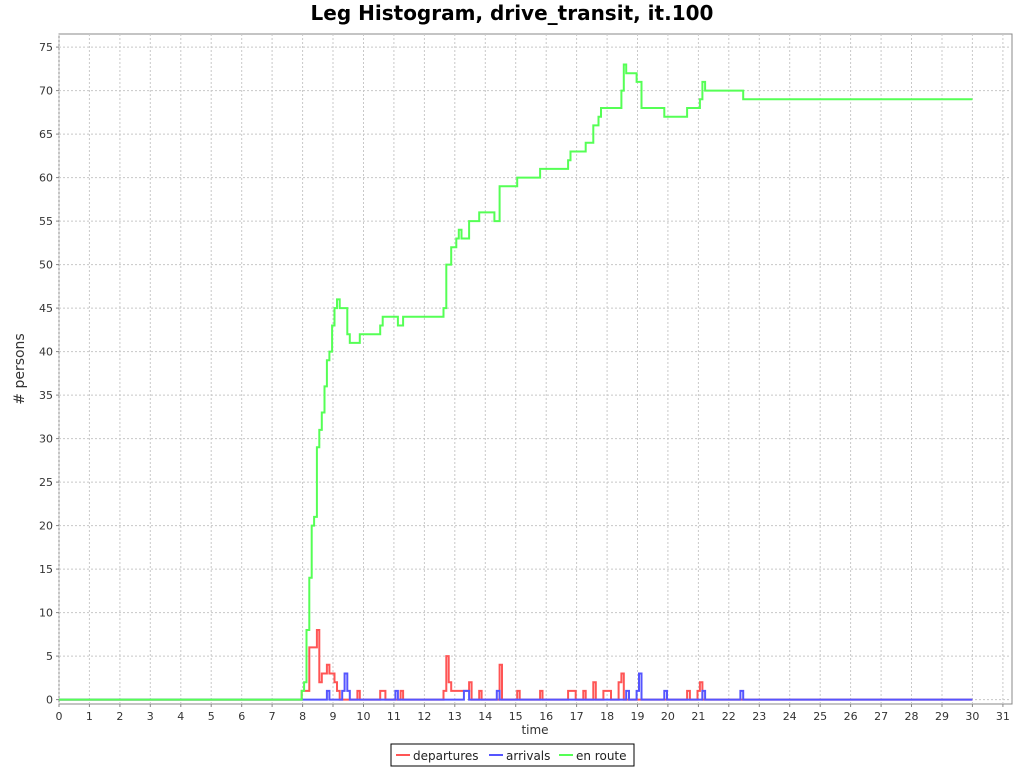 This screenshot has height=768, width=1024. Describe the element at coordinates (820, 716) in the screenshot. I see `x-tick-label: 25` at that location.